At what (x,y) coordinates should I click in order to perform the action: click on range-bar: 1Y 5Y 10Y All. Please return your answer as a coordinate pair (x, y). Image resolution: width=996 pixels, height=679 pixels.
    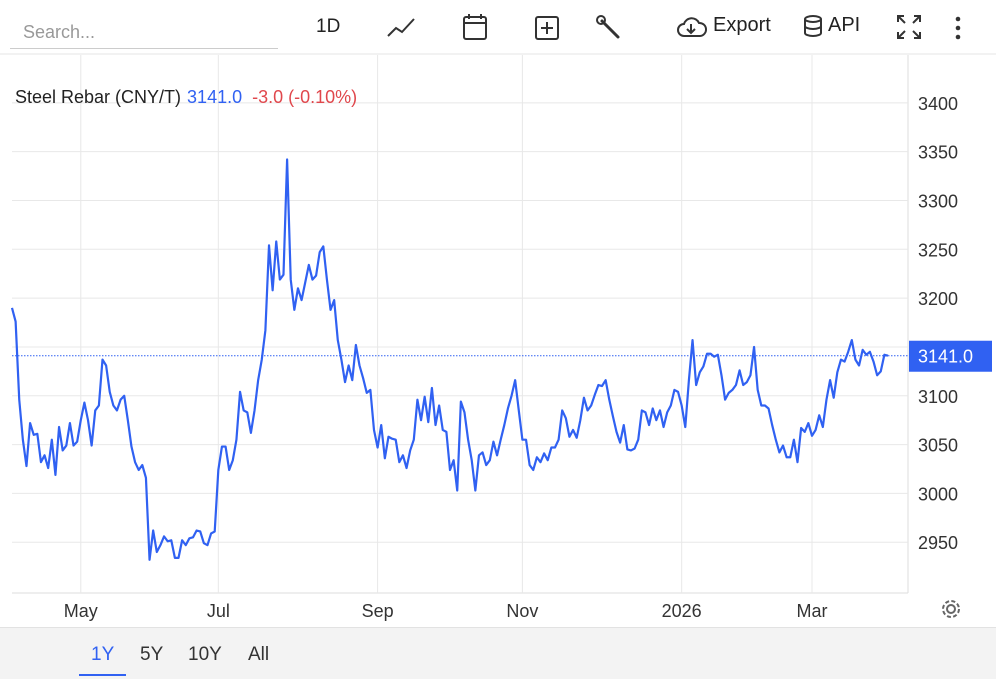
    Looking at the image, I should click on (498, 653).